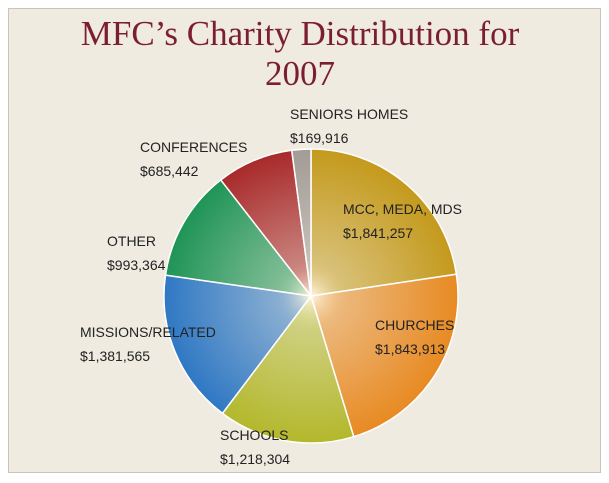  I want to click on slice-label: MISSIONS/RELATED, so click(148, 332).